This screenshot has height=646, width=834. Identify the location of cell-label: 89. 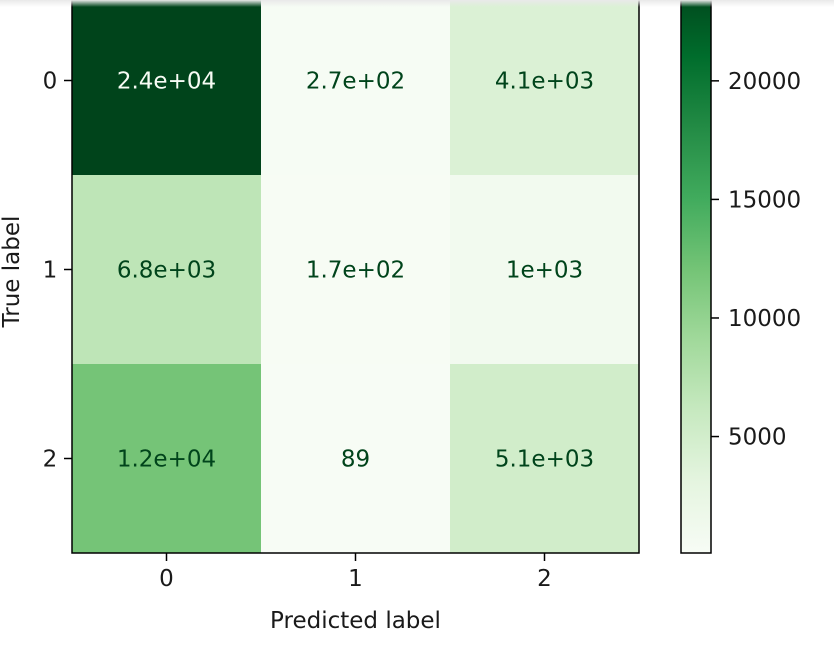
(355, 460).